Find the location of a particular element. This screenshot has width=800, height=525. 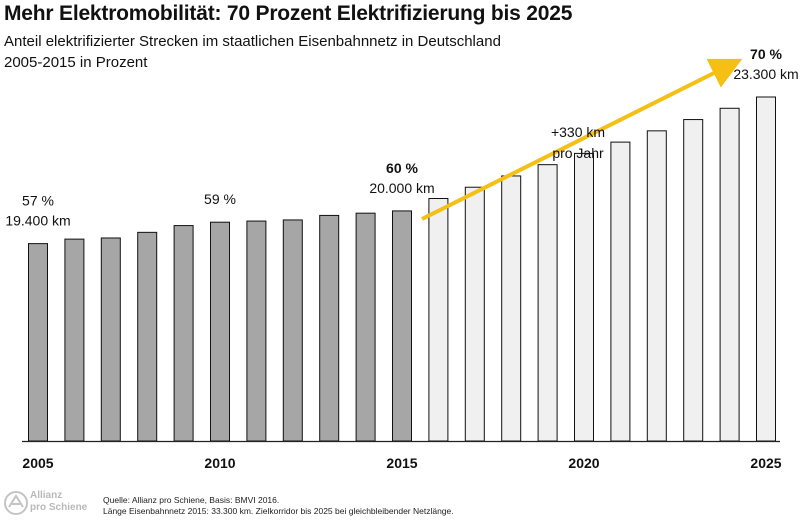

arrow-label-line-1: +330 km is located at coordinates (578, 132).